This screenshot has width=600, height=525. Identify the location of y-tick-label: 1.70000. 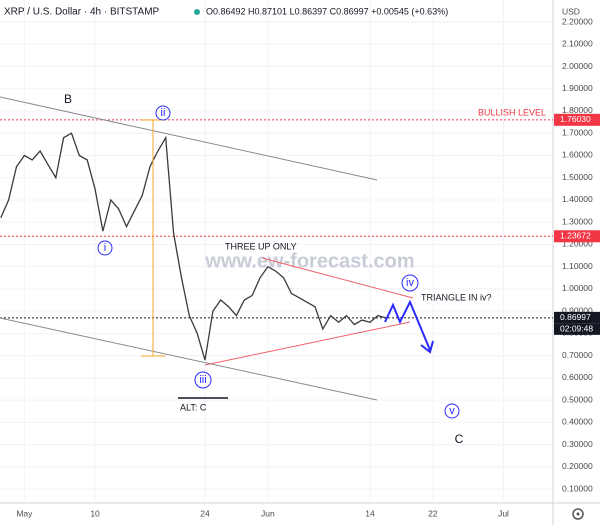
(577, 132).